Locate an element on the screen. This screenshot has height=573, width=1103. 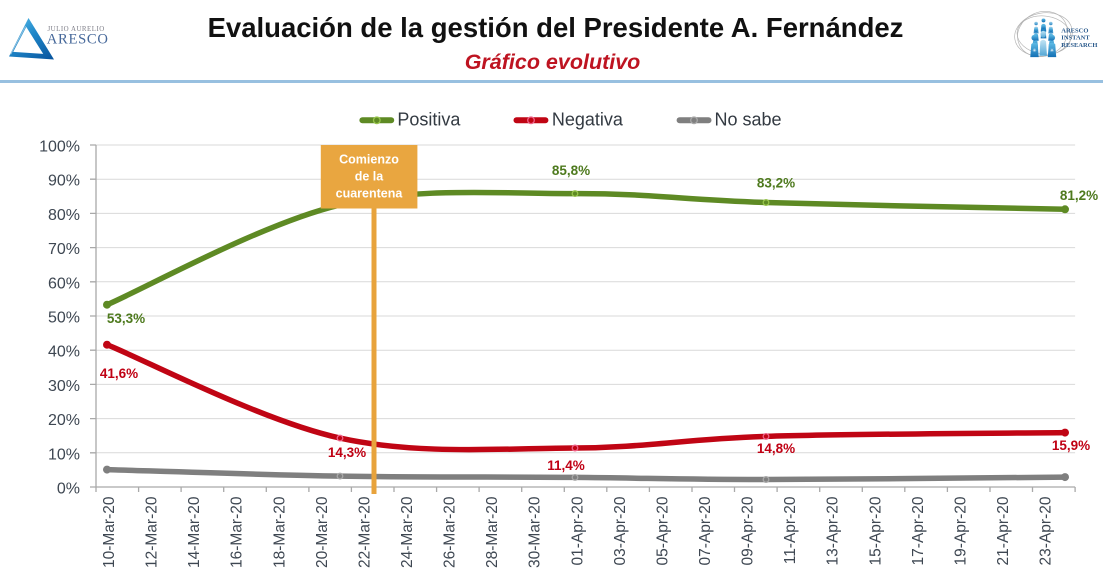
svg-text: de la is located at coordinates (370, 177).